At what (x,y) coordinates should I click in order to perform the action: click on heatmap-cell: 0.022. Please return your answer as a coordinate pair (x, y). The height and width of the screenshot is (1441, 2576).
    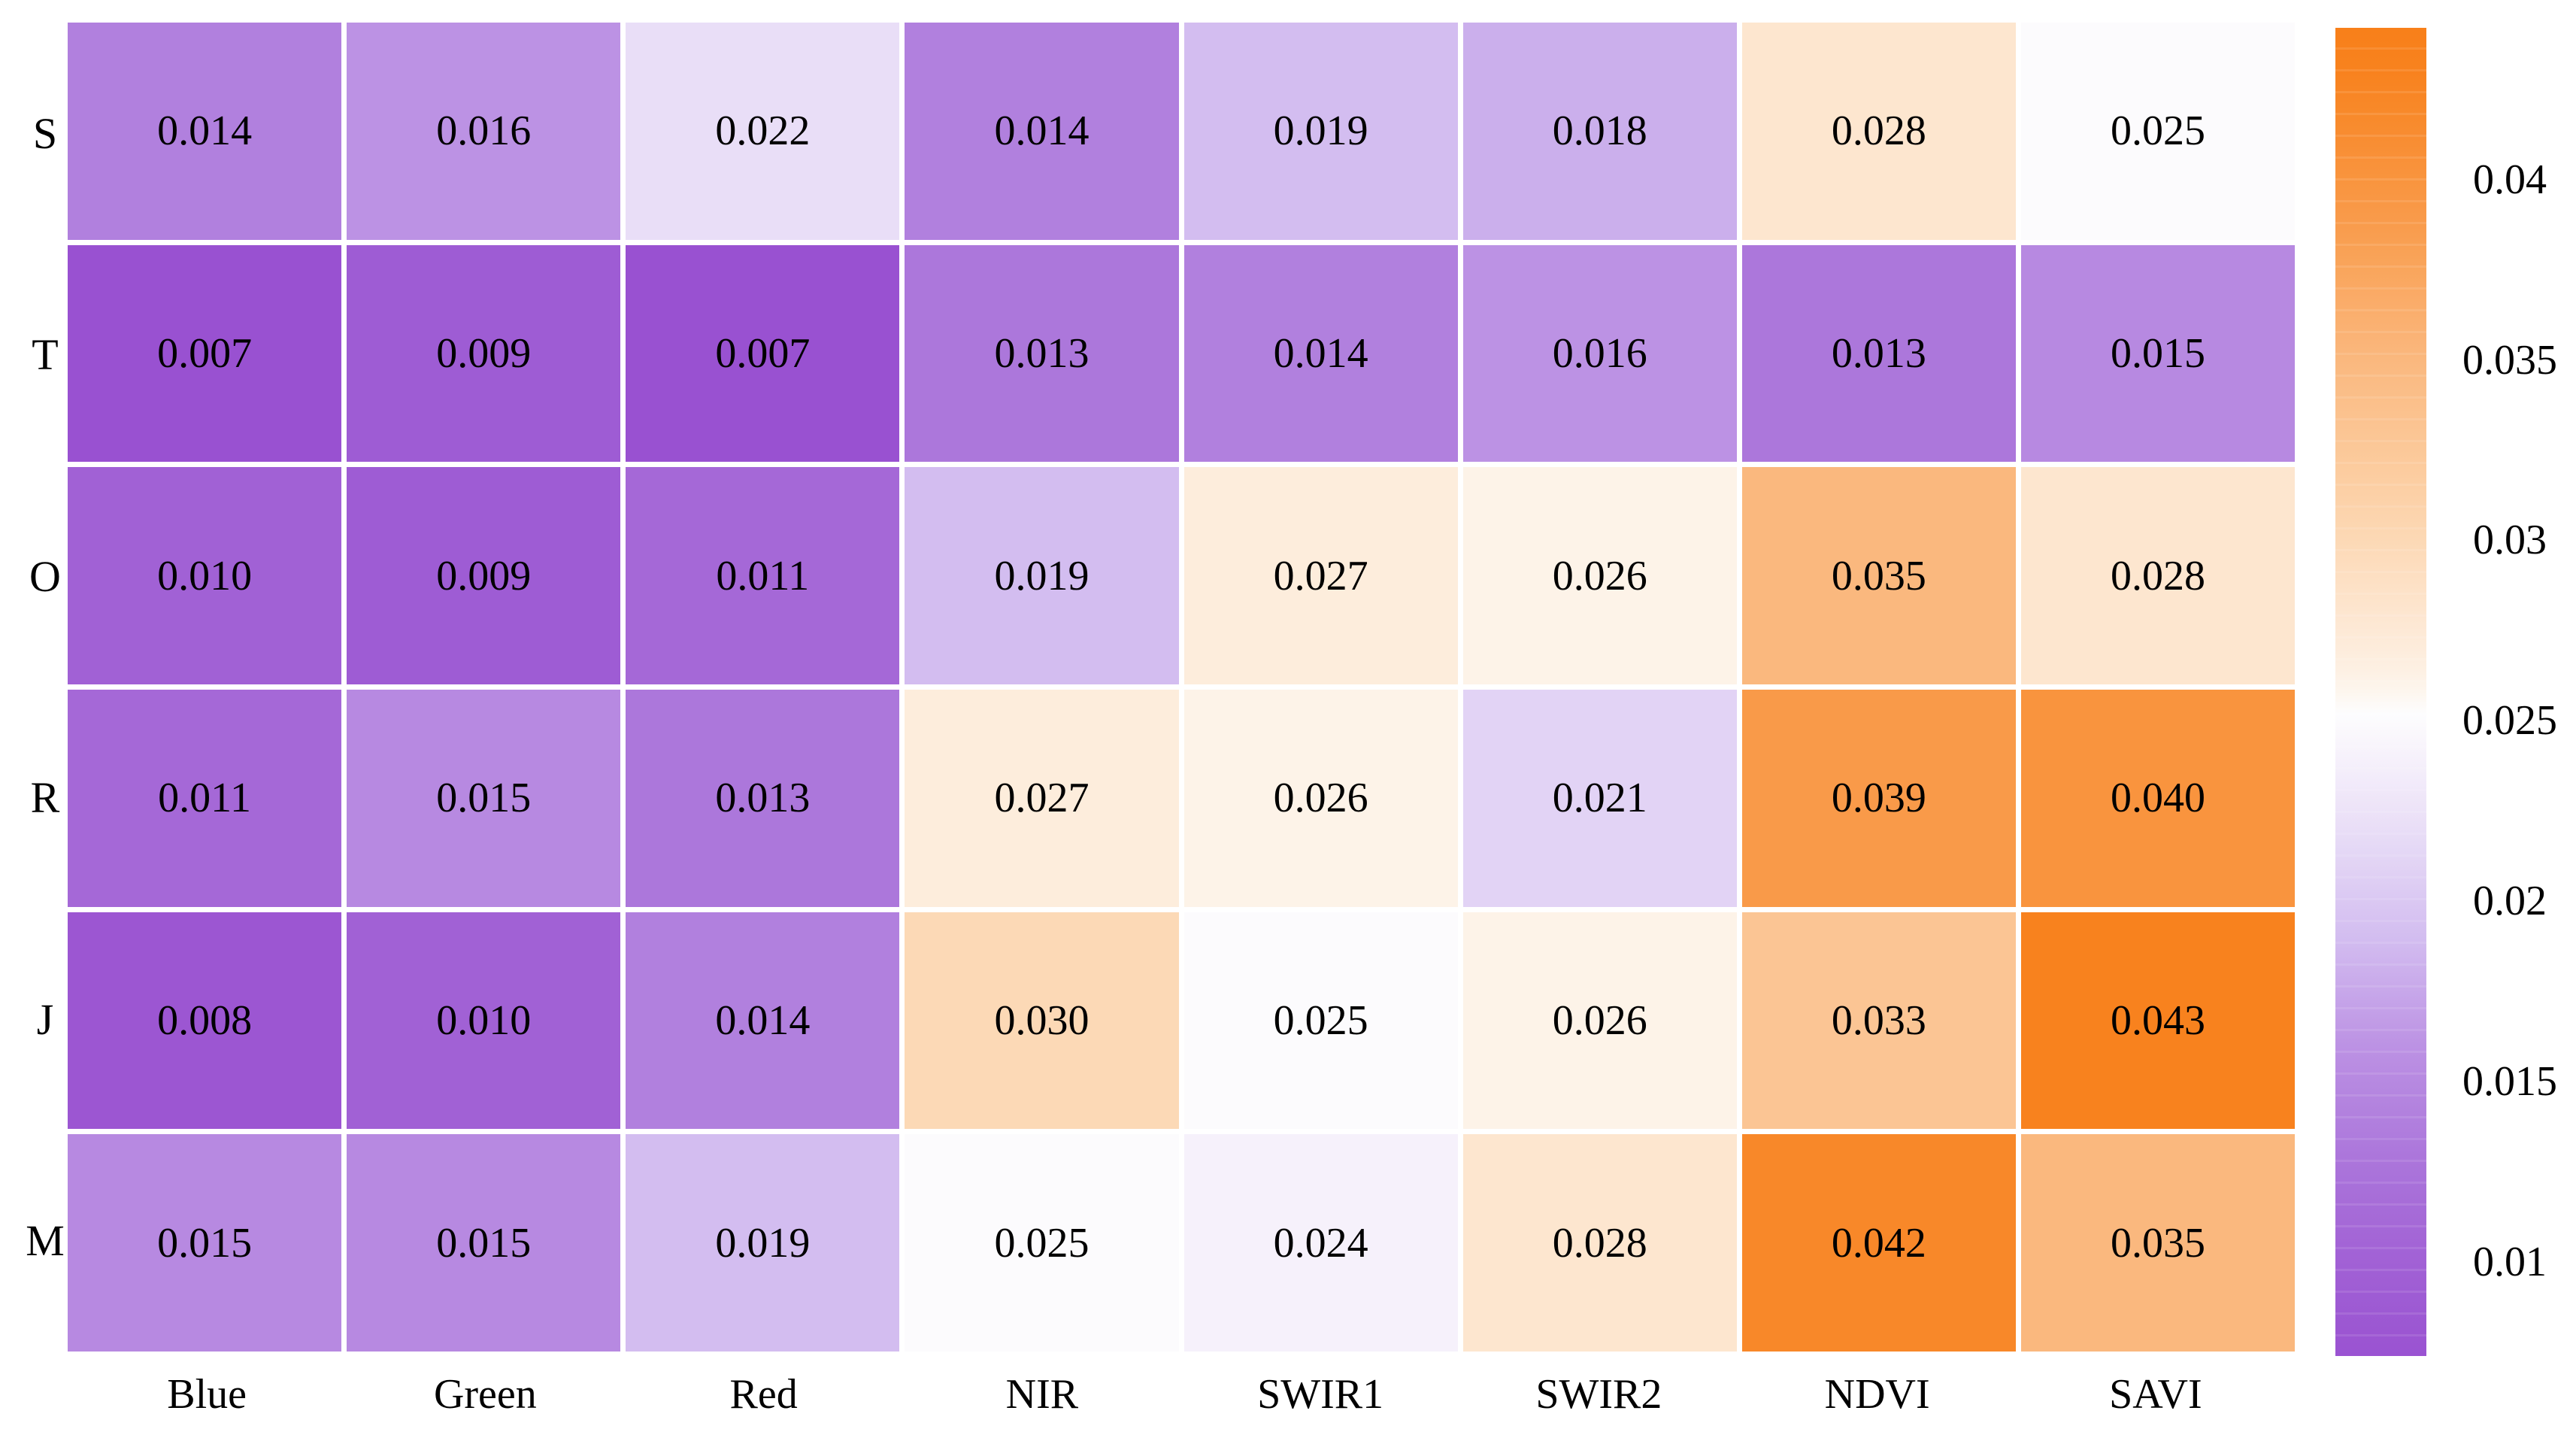
    Looking at the image, I should click on (763, 131).